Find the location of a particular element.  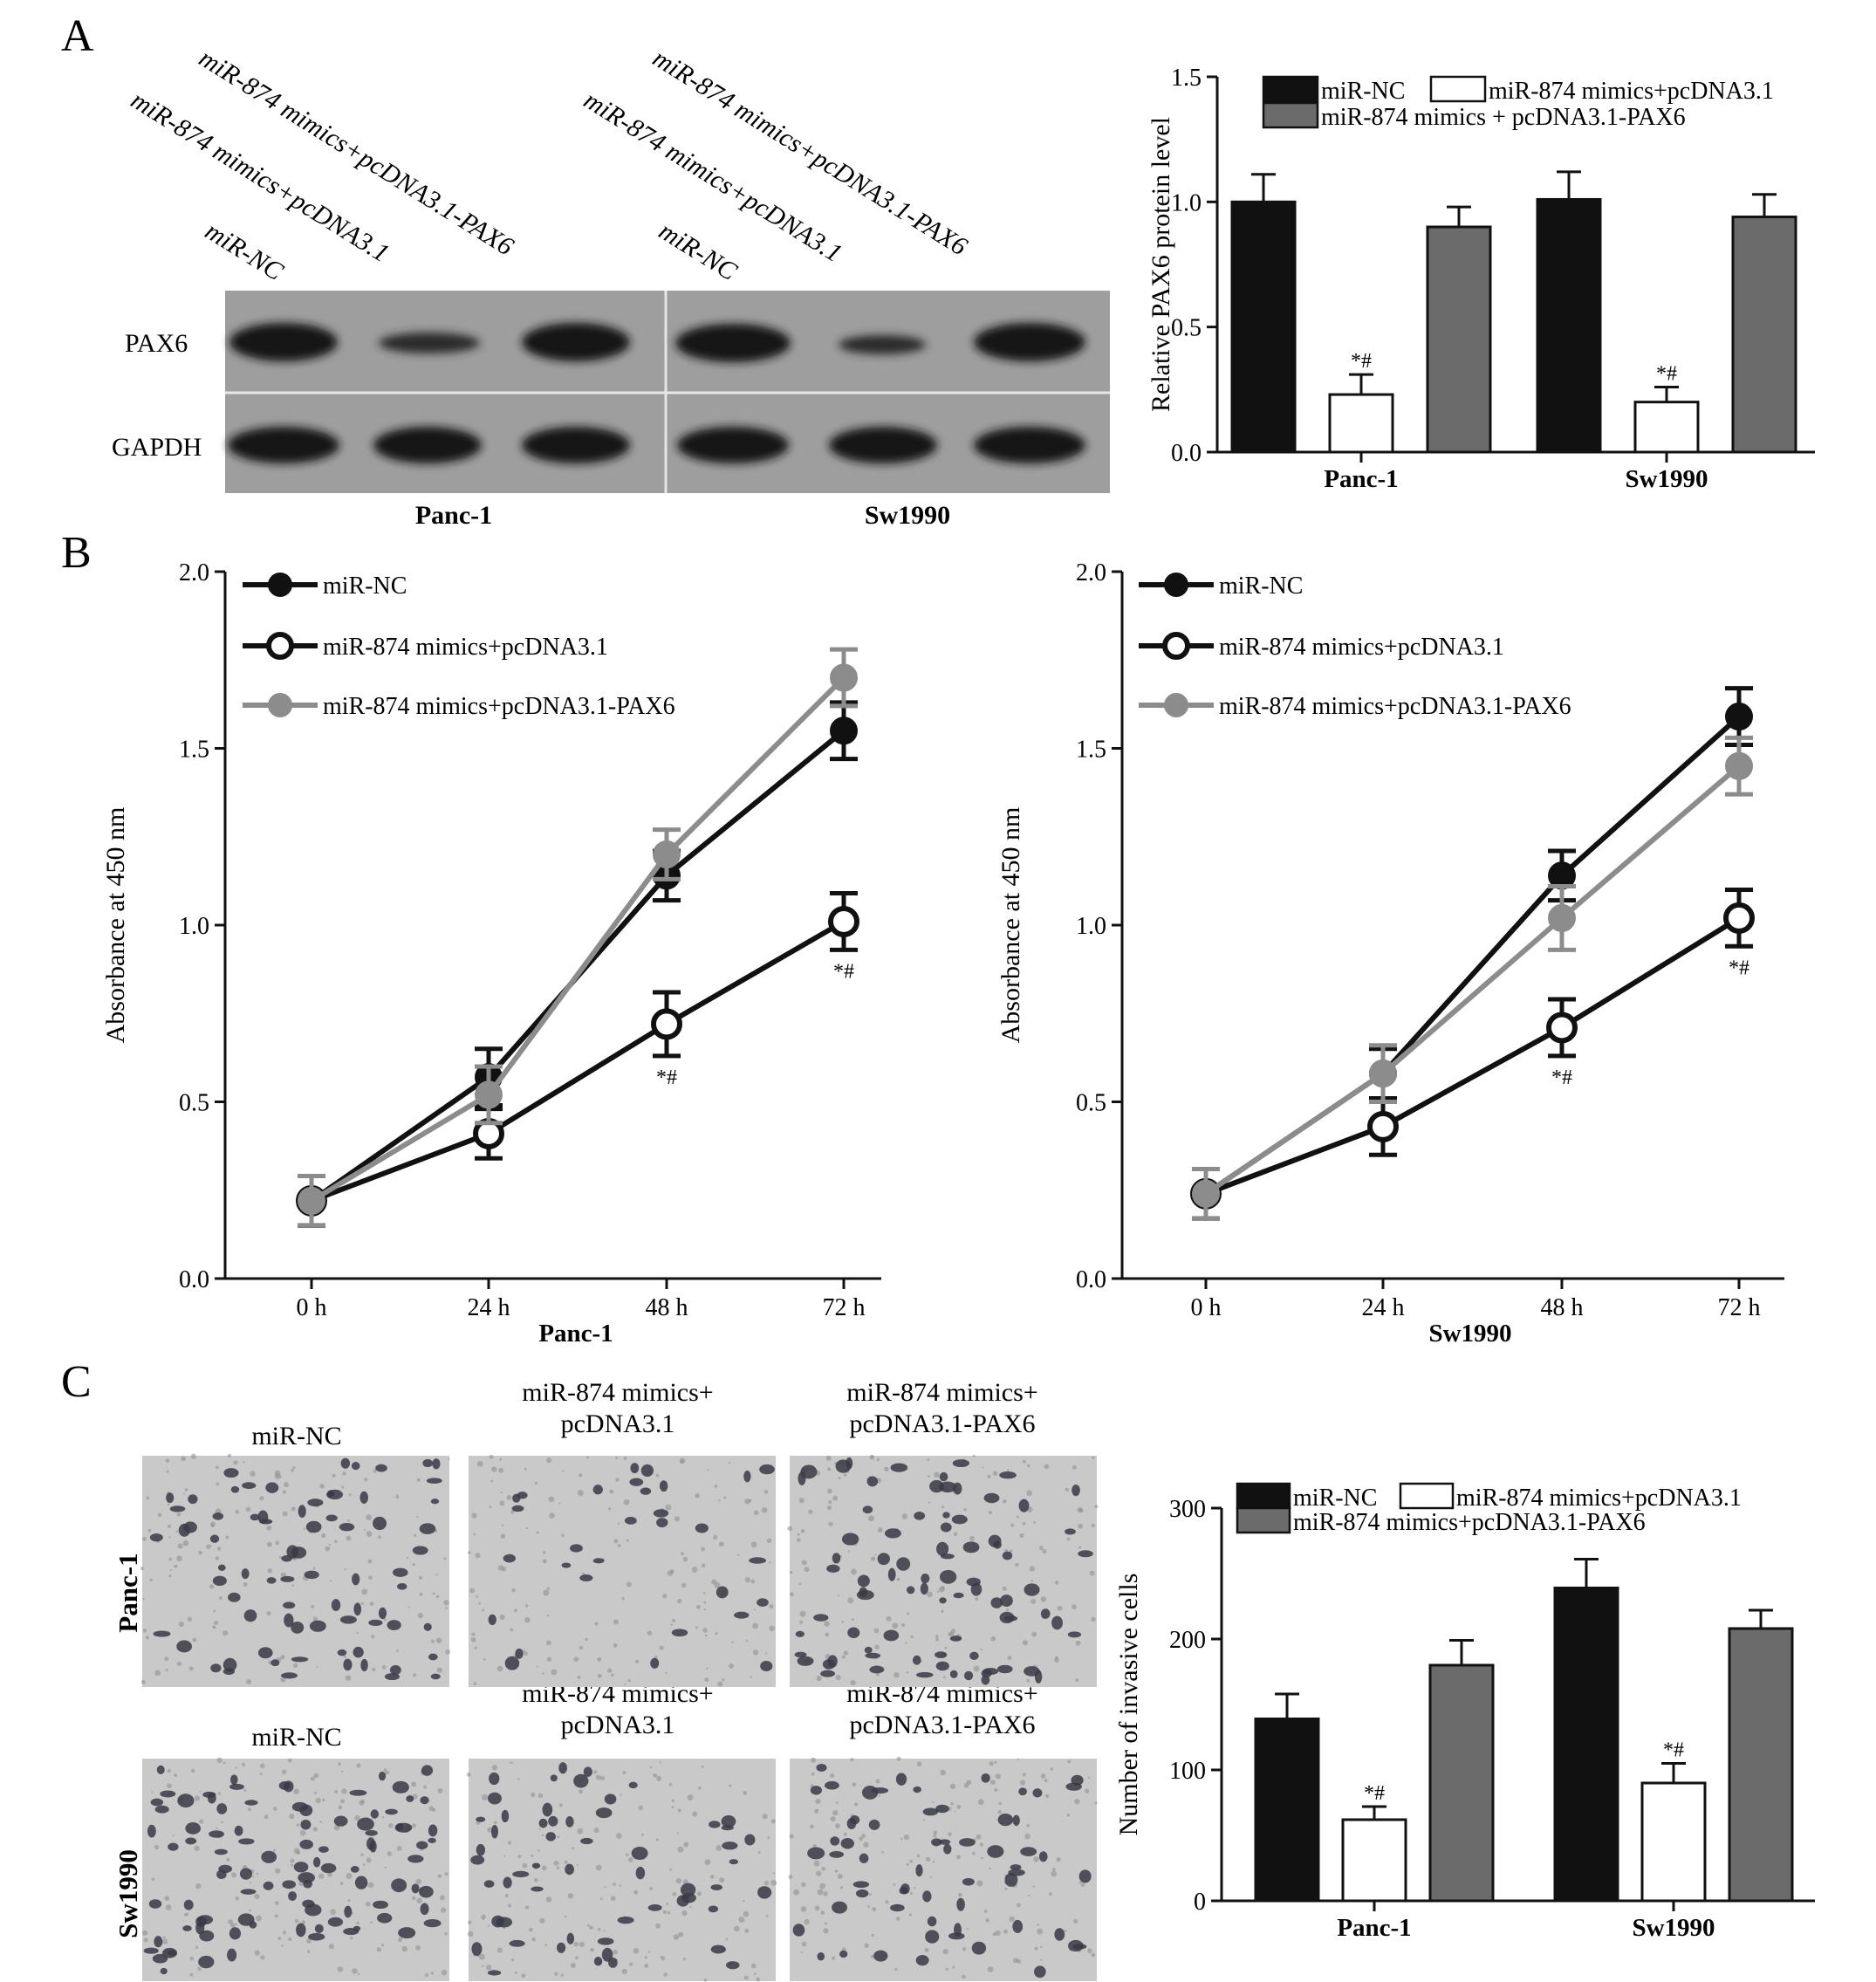

legend-swatch is located at coordinates (1290, 89).